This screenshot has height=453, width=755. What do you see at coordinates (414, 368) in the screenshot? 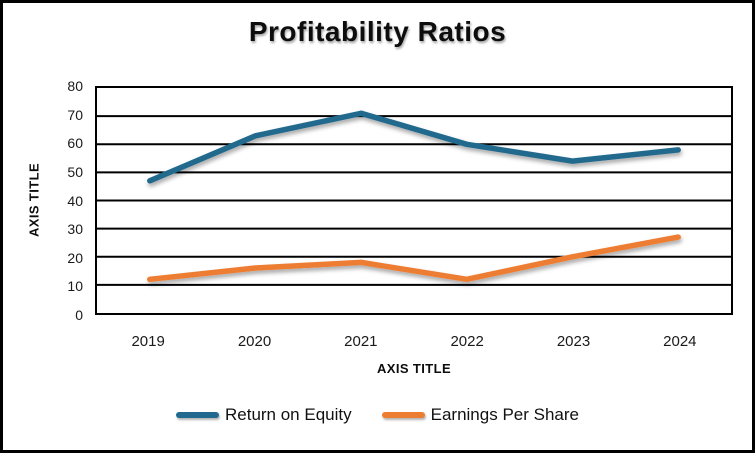
I see `x-axis-title: AXIS TITLE` at bounding box center [414, 368].